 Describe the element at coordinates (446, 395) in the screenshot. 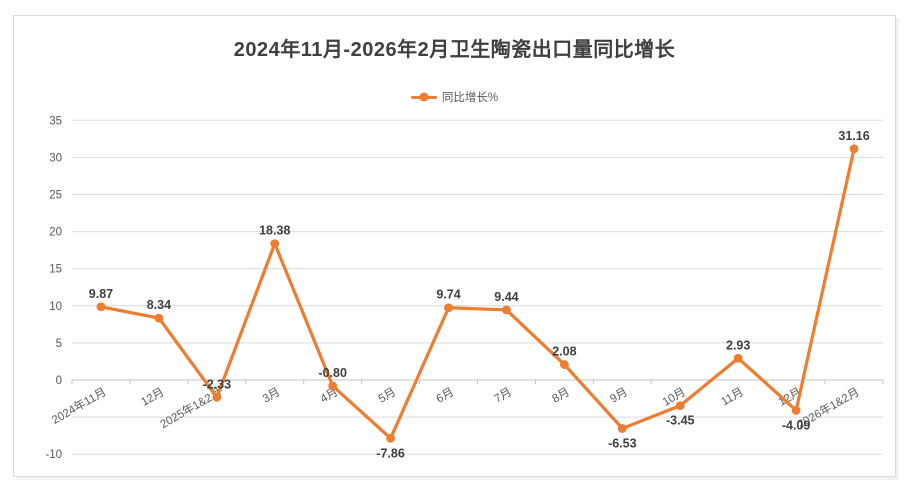

I see `x-axis-tick-label: 6月` at that location.